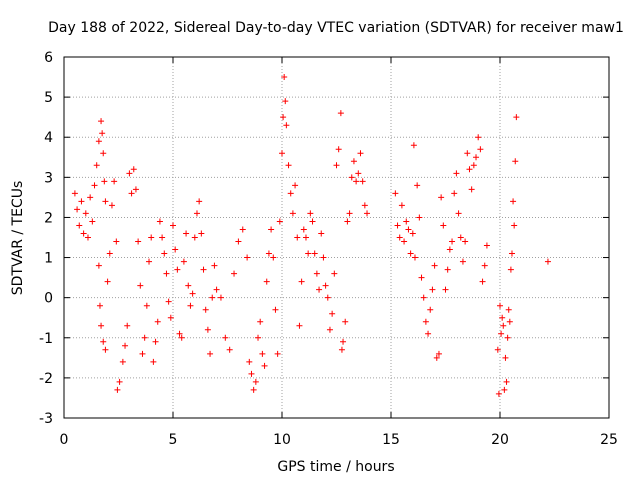 The height and width of the screenshot is (480, 640). Describe the element at coordinates (46, 379) in the screenshot. I see `y-tick-label: -2` at that location.